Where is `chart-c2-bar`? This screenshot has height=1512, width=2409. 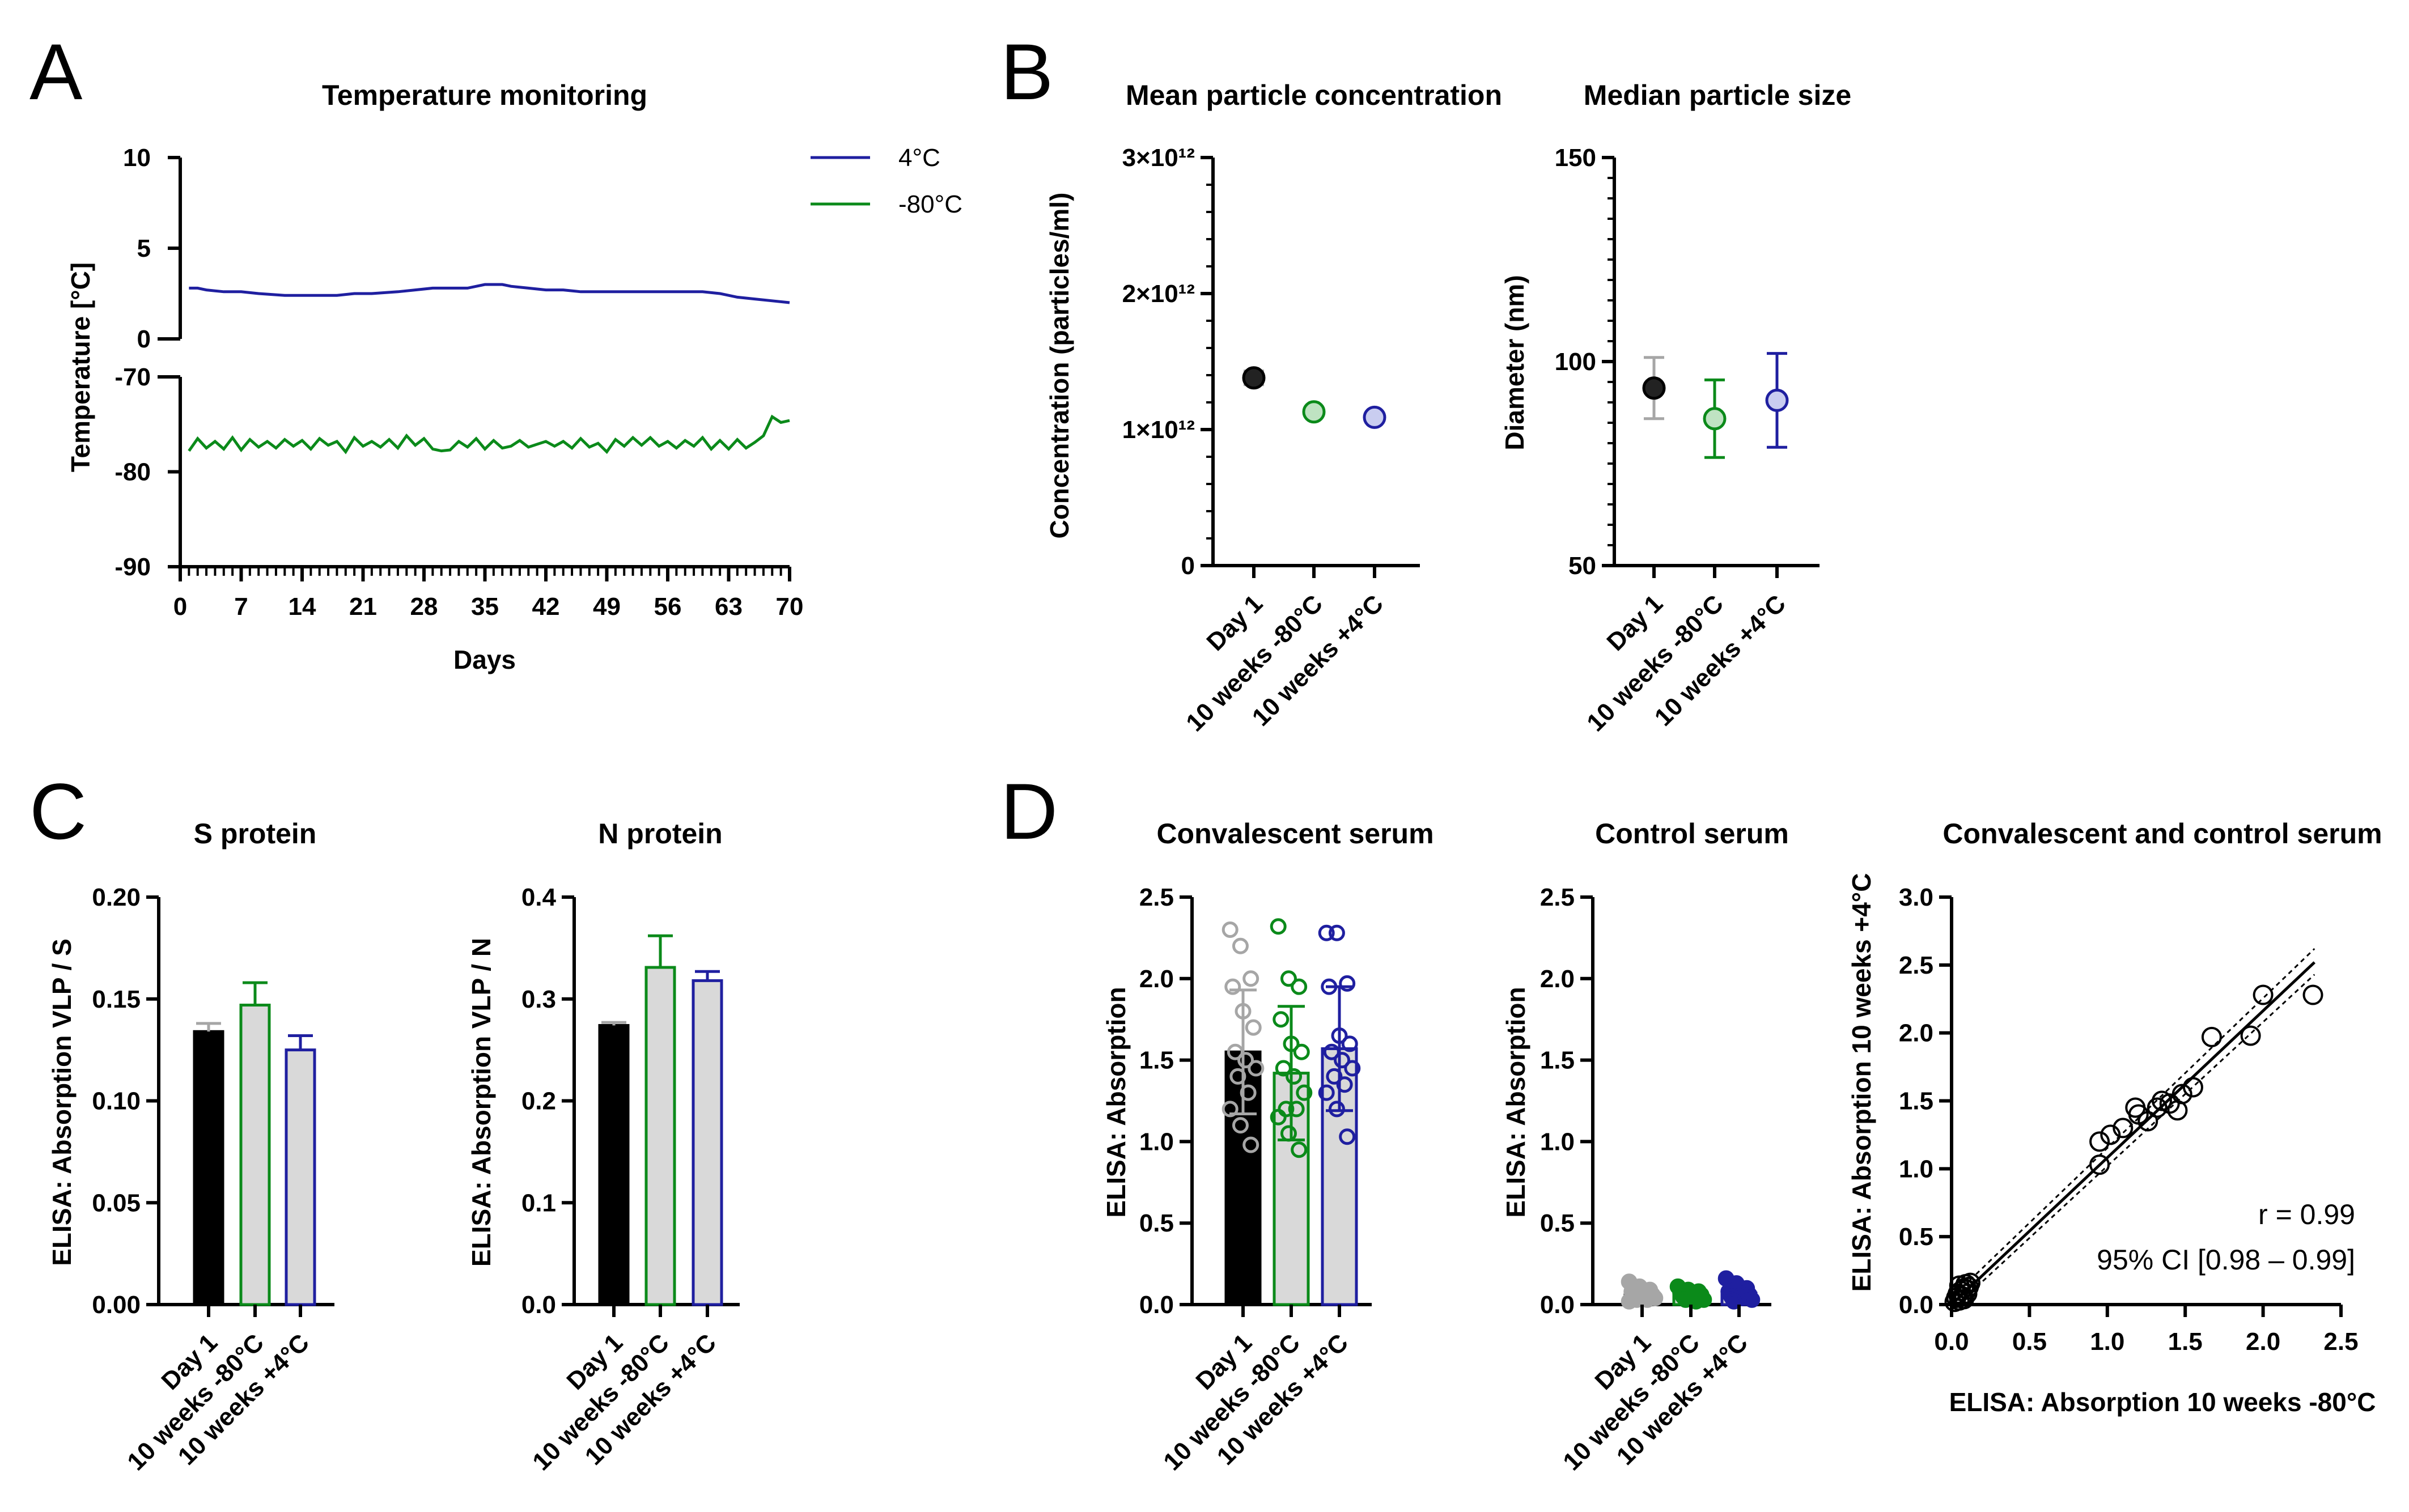 chart-c2-bar is located at coordinates (660, 1136).